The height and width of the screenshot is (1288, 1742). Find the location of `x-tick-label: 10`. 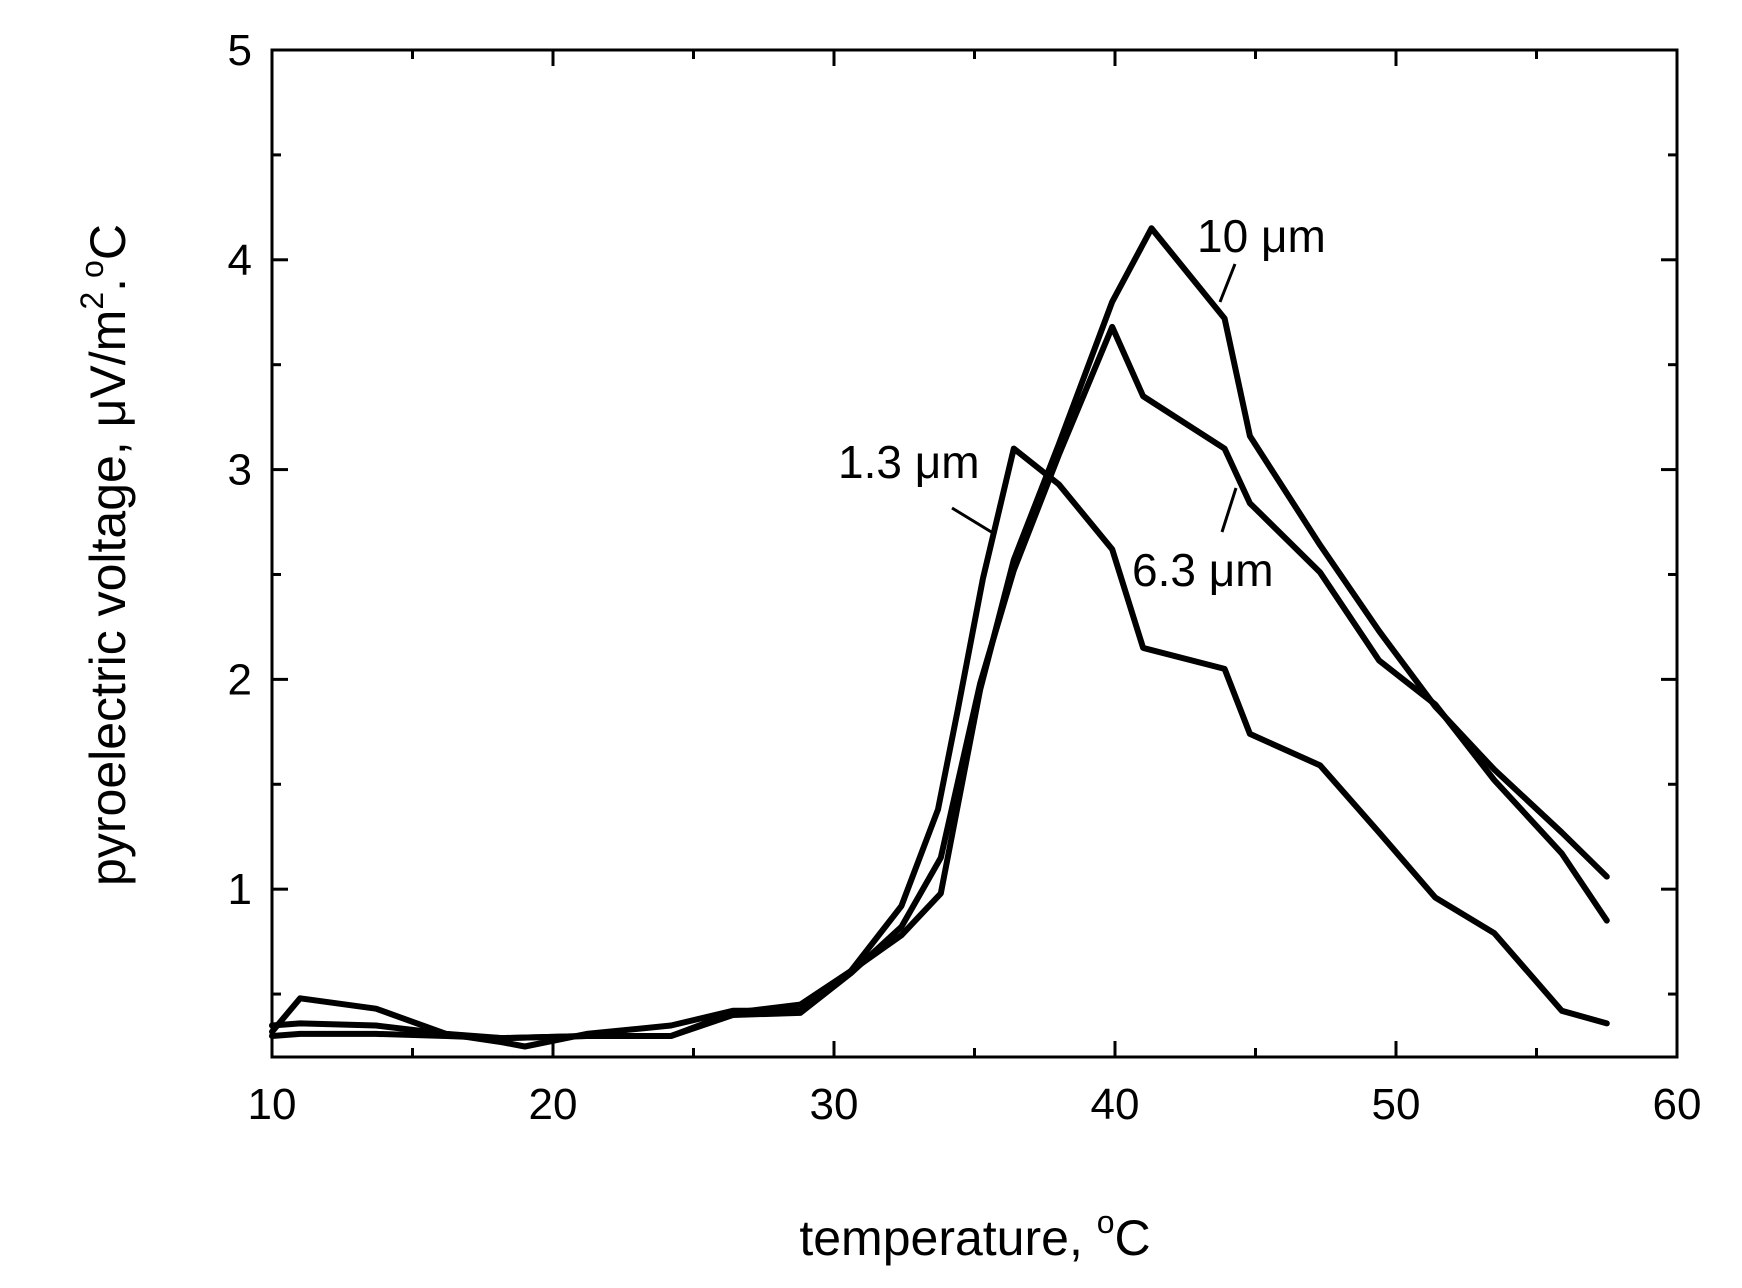

x-tick-label: 10 is located at coordinates (272, 1104).